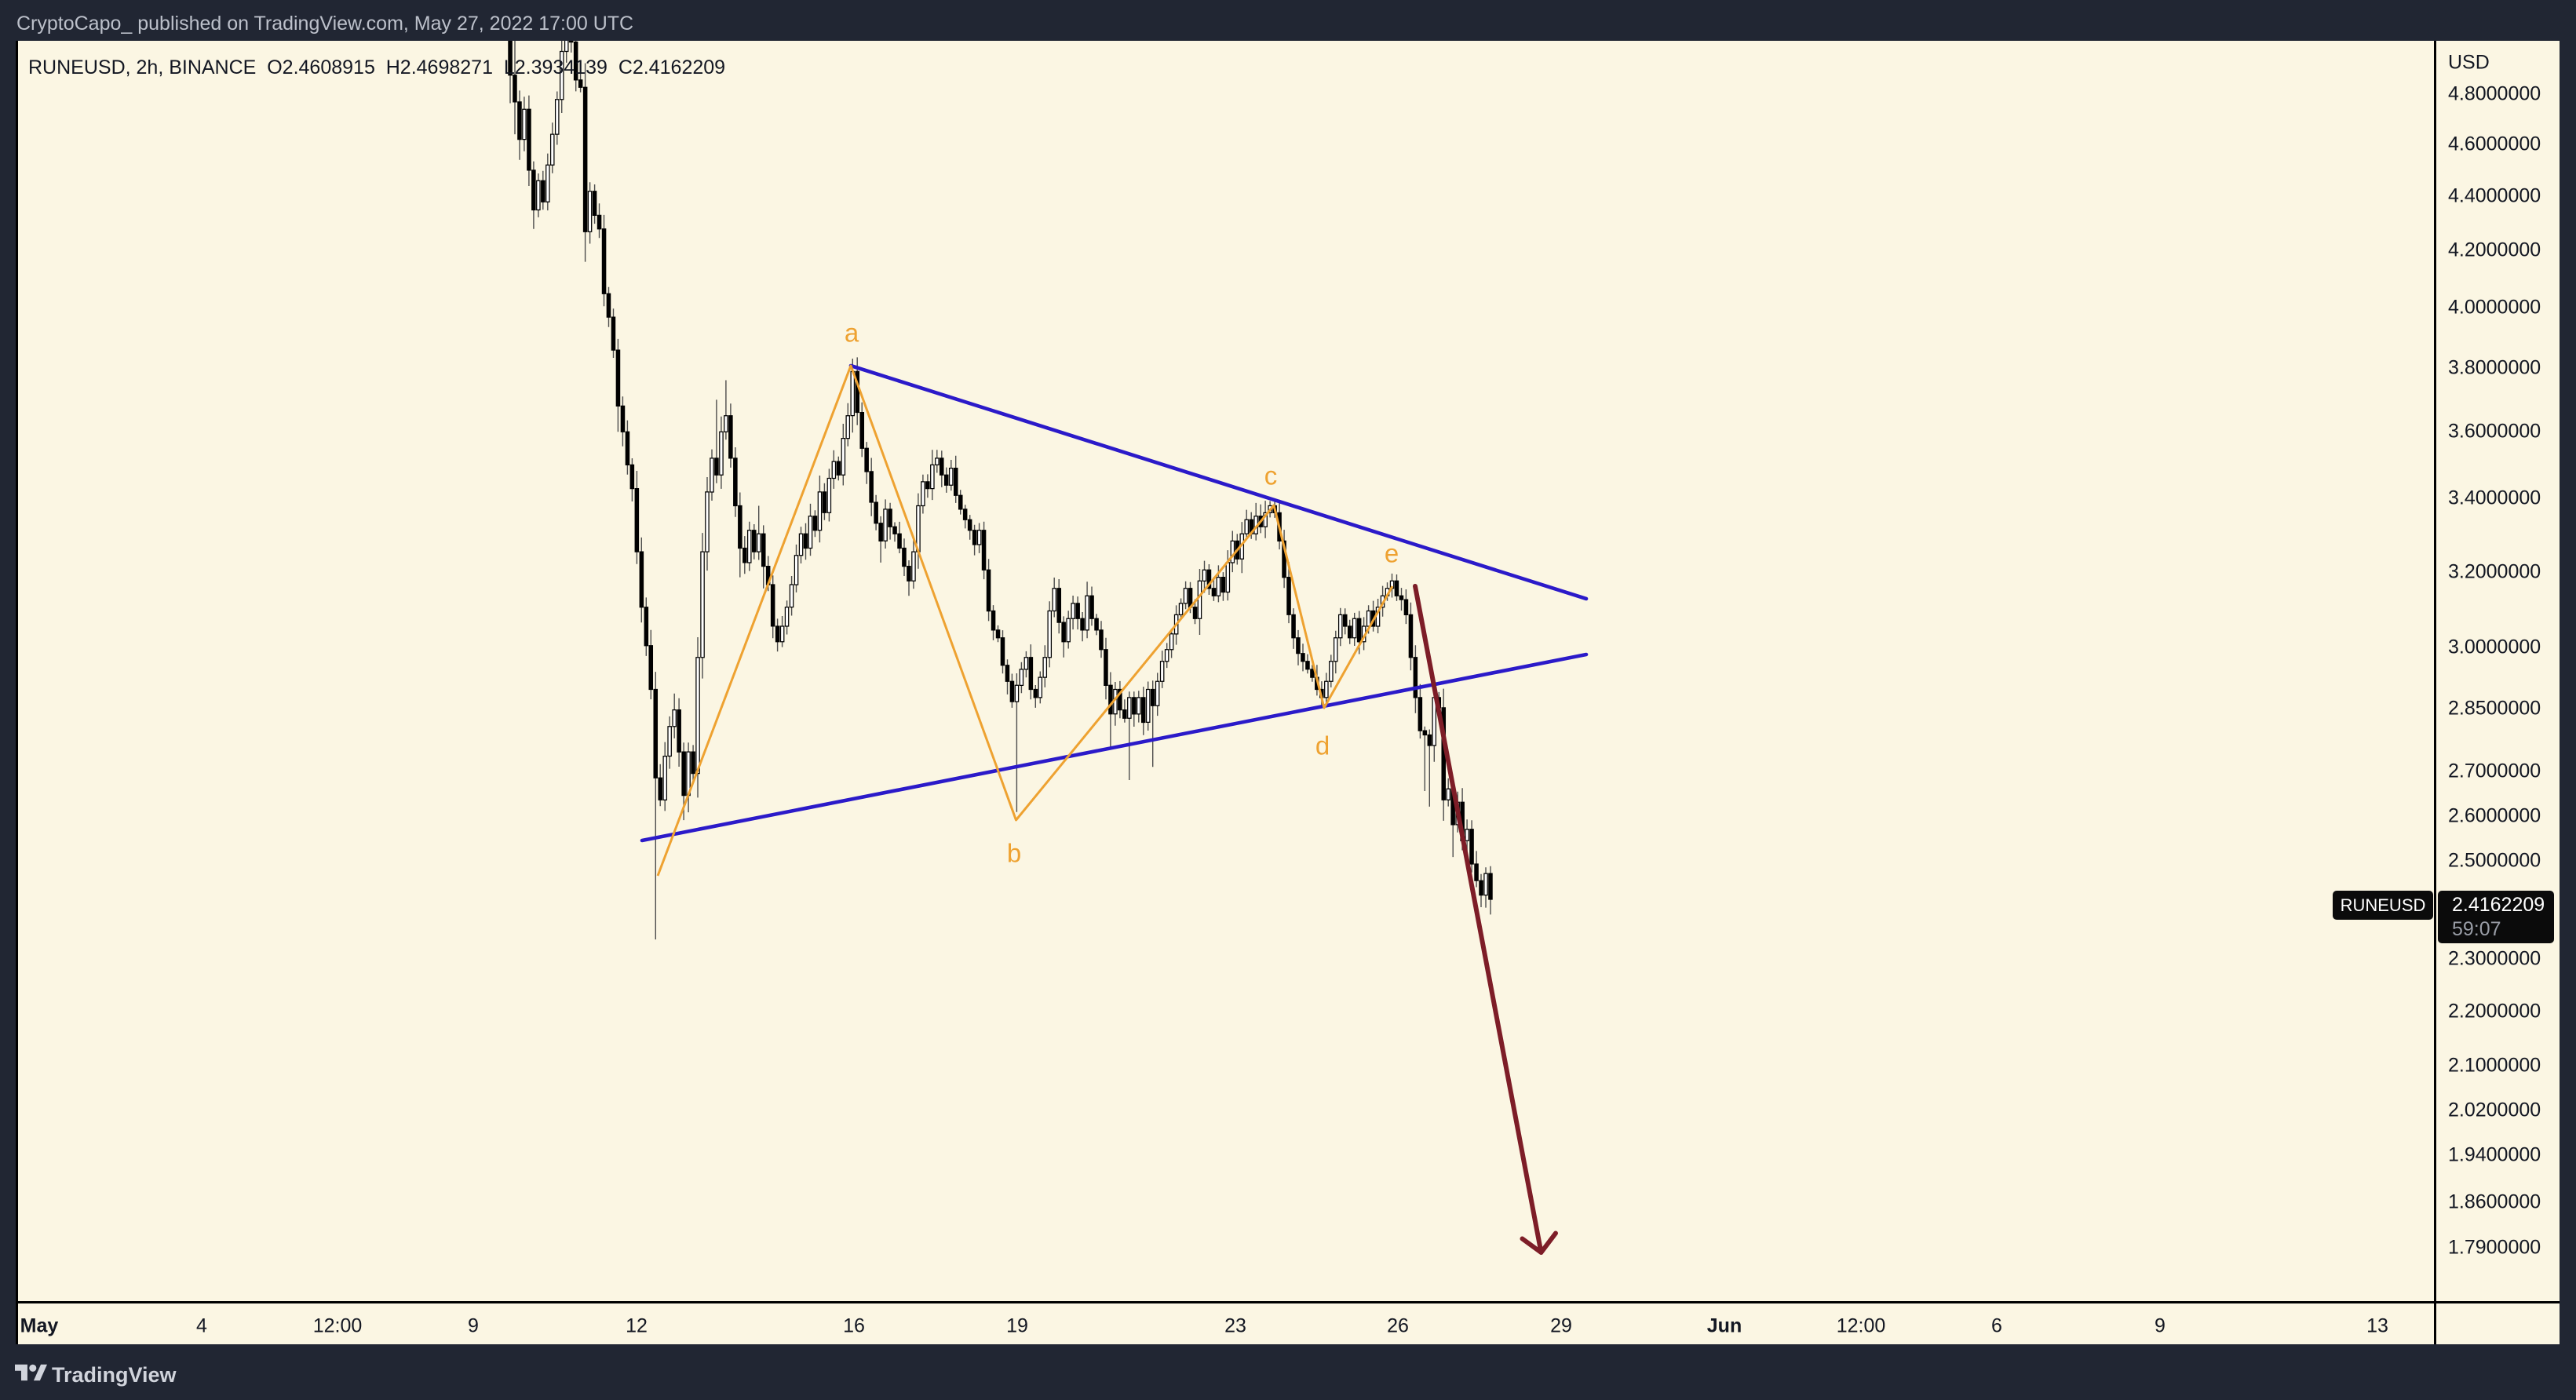 The image size is (2576, 1400). I want to click on svg-text: d, so click(1322, 745).